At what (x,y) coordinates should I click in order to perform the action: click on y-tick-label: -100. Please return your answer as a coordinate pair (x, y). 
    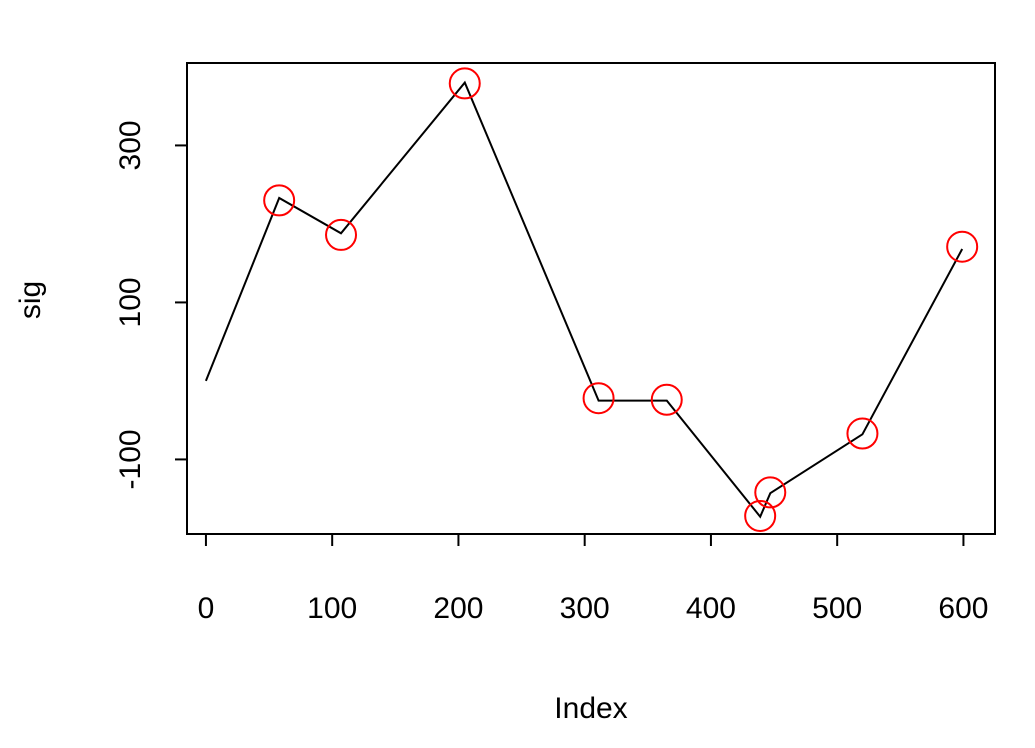
    Looking at the image, I should click on (130, 459).